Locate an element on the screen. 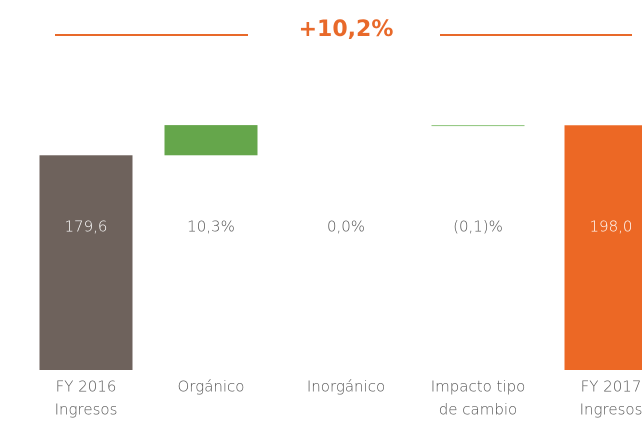  x-tick-label: FY 2016 is located at coordinates (86, 387).